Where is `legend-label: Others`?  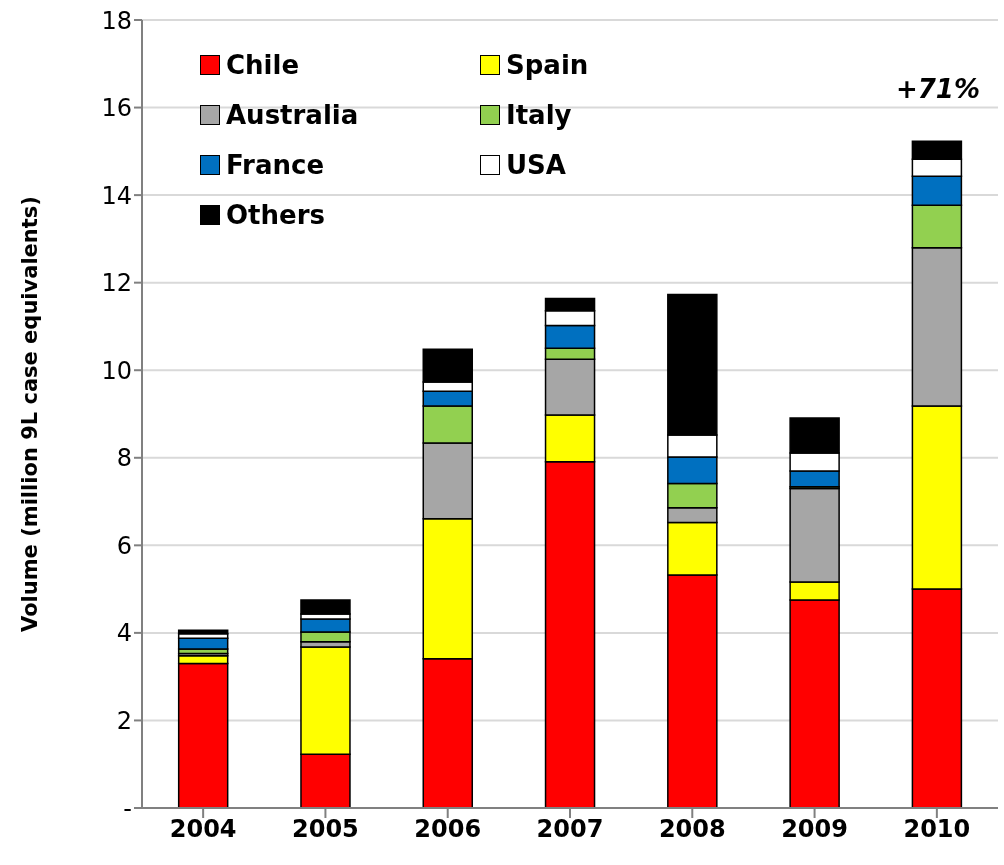
legend-label: Others is located at coordinates (275, 215).